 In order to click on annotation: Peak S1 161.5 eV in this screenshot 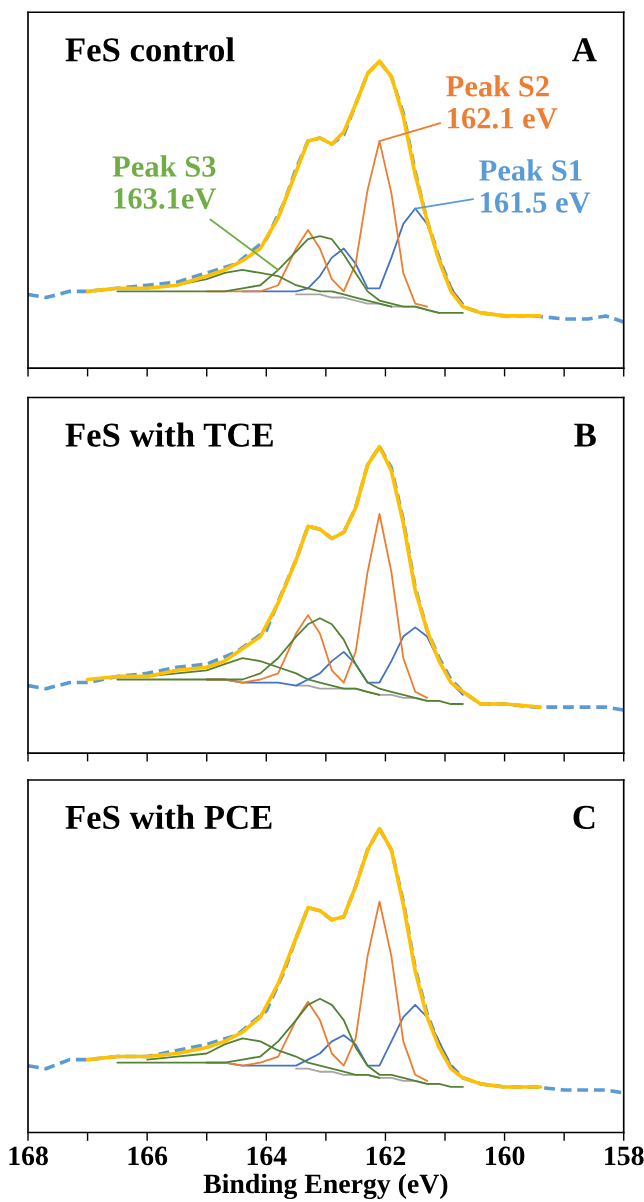, I will do `click(535, 186)`.